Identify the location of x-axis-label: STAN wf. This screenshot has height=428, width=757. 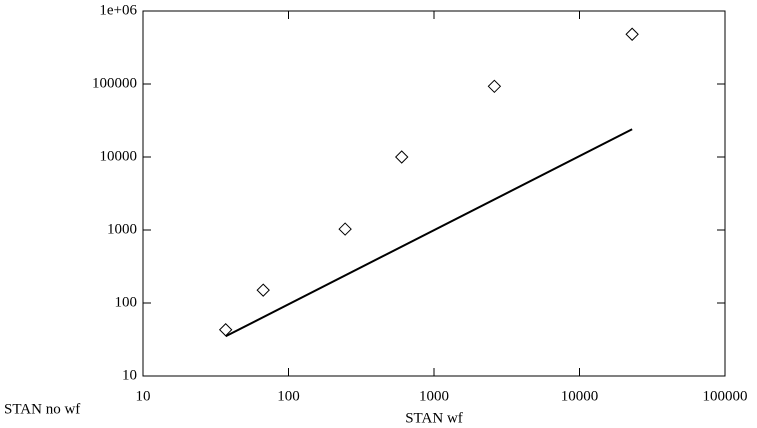
(434, 418).